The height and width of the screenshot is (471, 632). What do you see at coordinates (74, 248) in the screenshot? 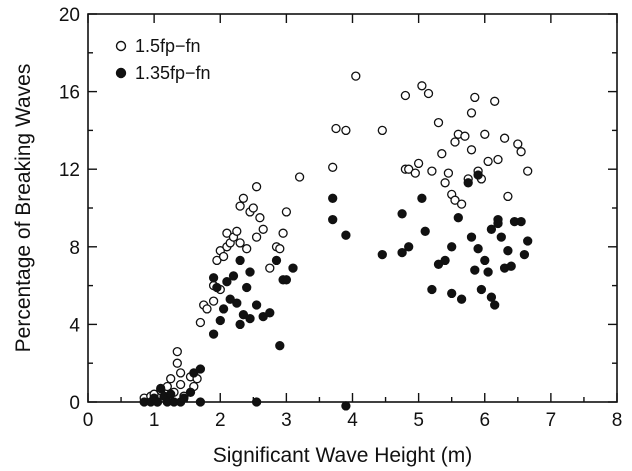
I see `y-tick-label: 8` at bounding box center [74, 248].